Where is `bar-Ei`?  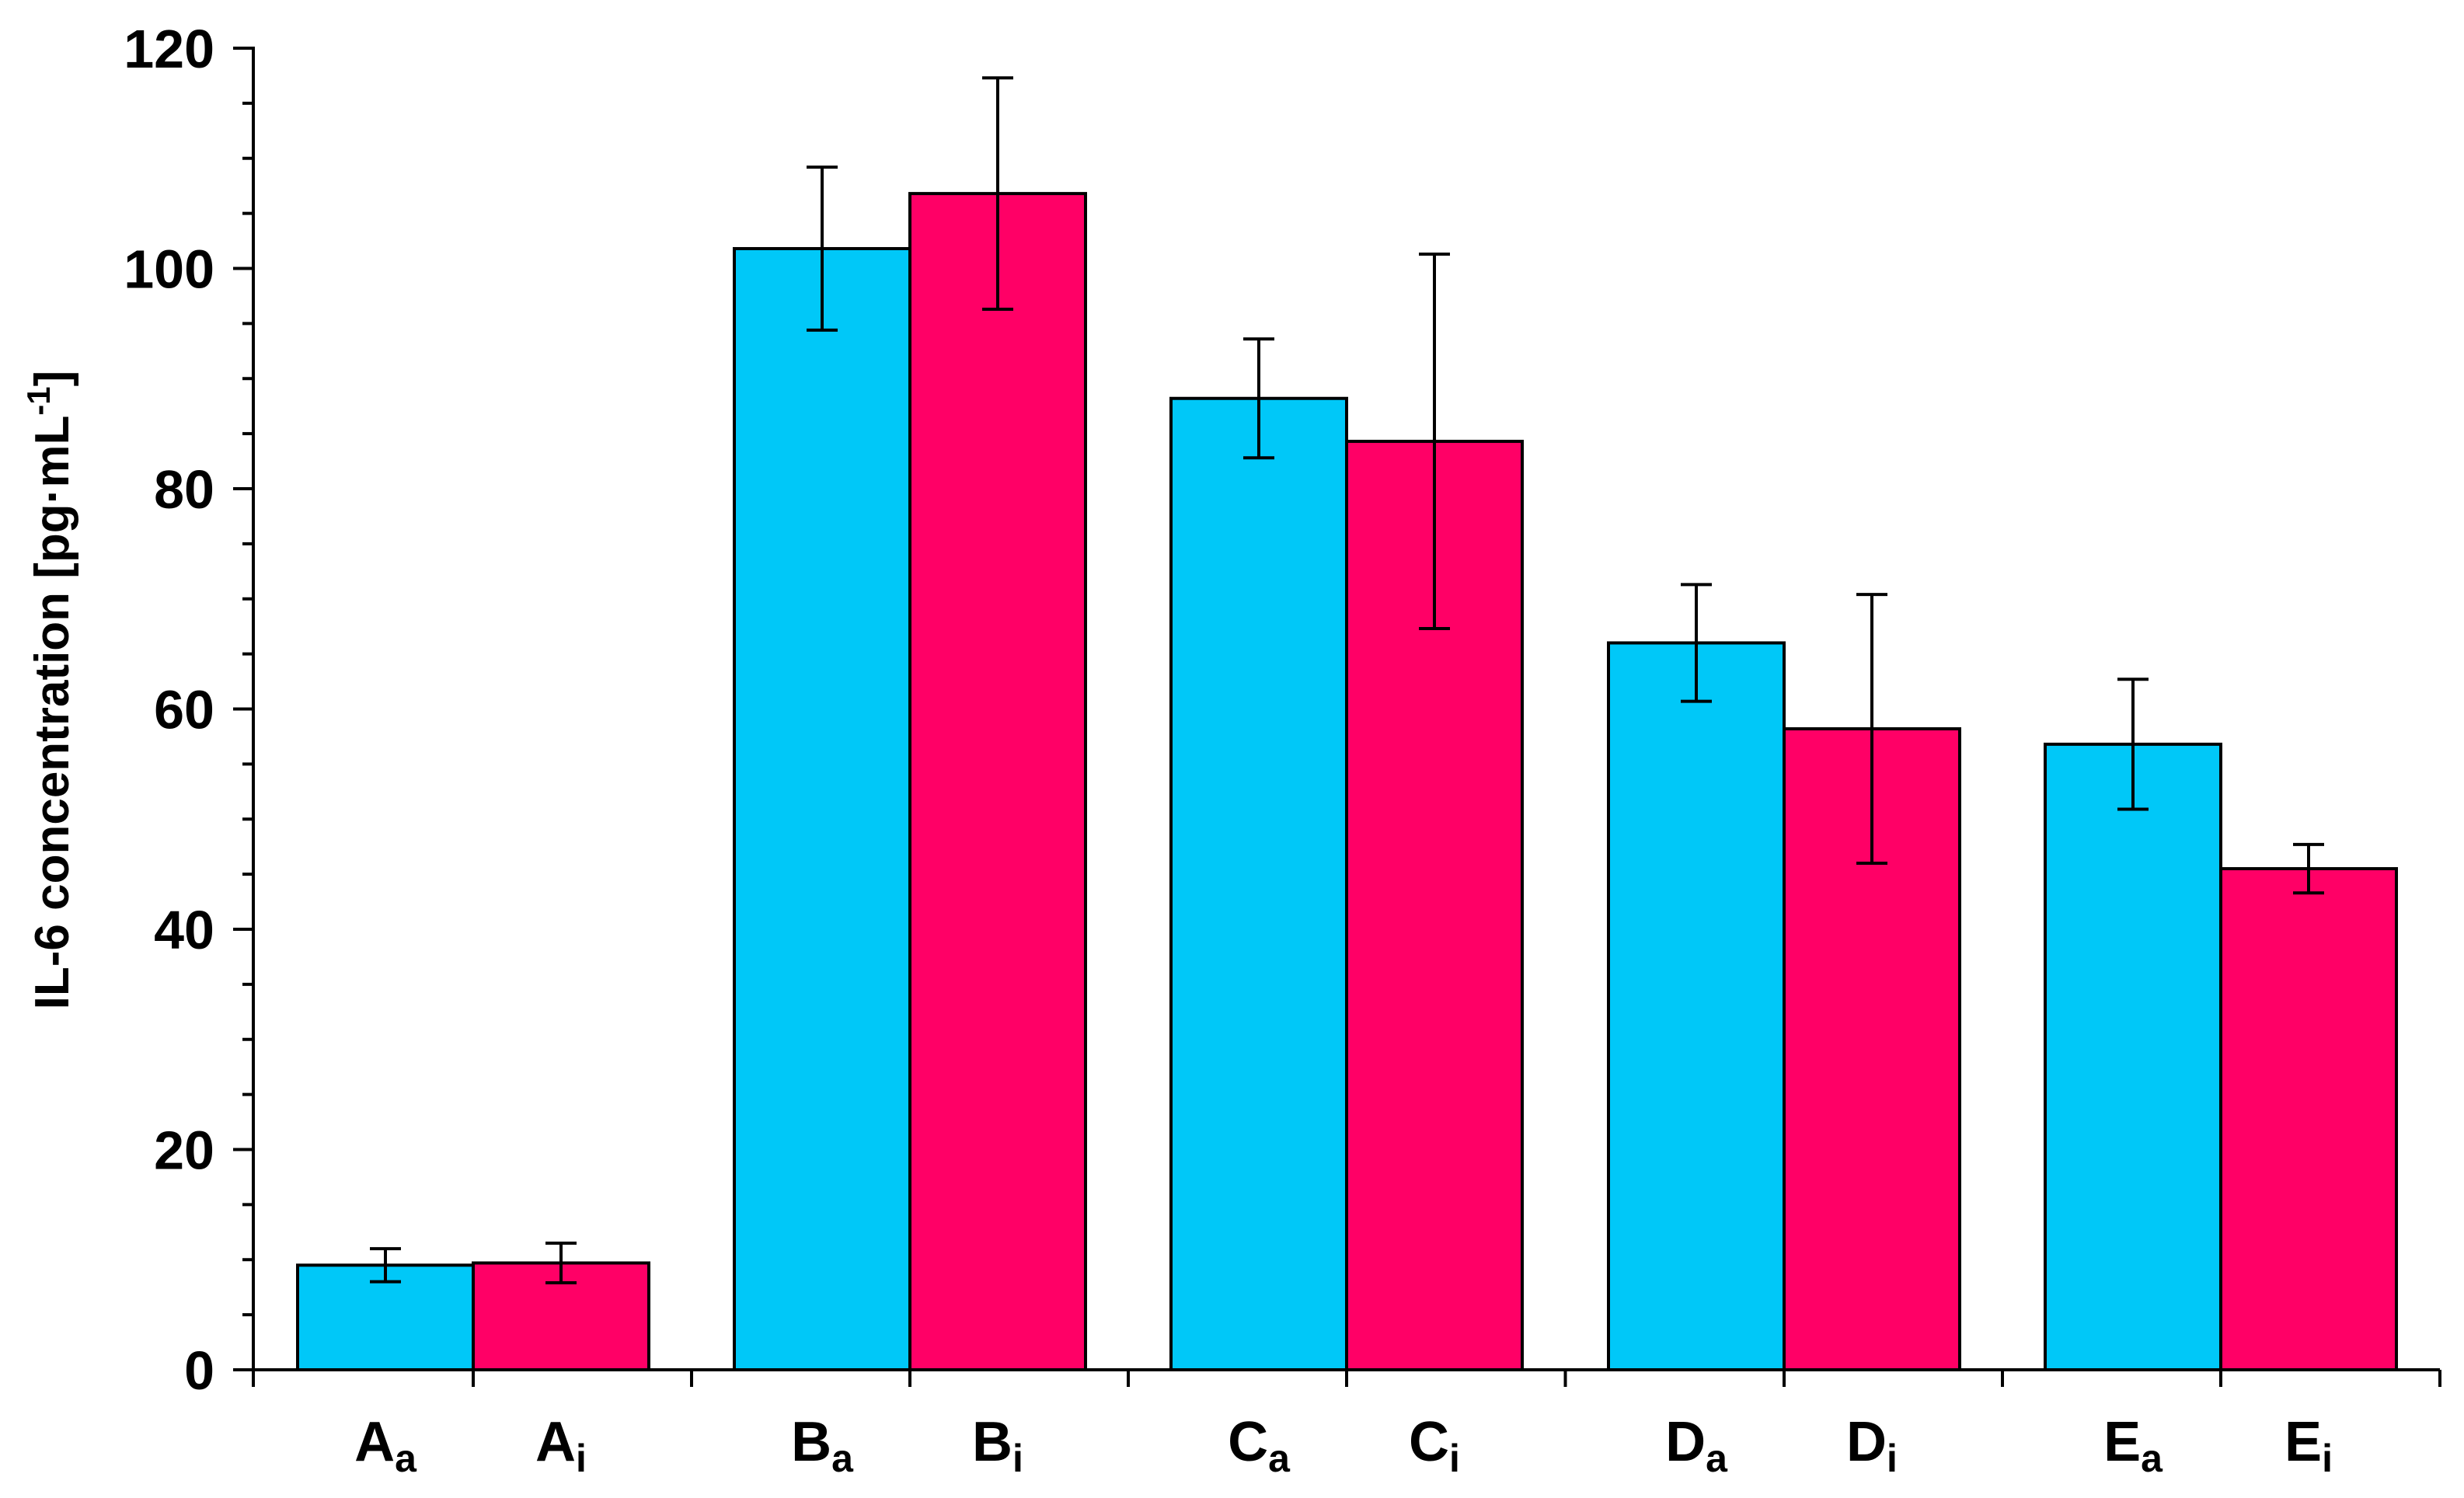
bar-Ei is located at coordinates (2308, 1119).